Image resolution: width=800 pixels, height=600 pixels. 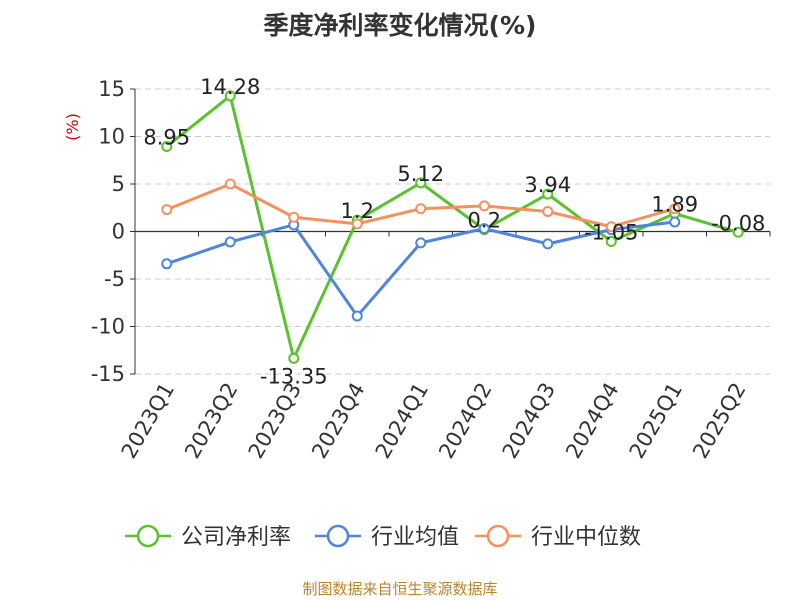 I want to click on chart-title: 季度净利率变化情况(%), so click(x=400, y=25).